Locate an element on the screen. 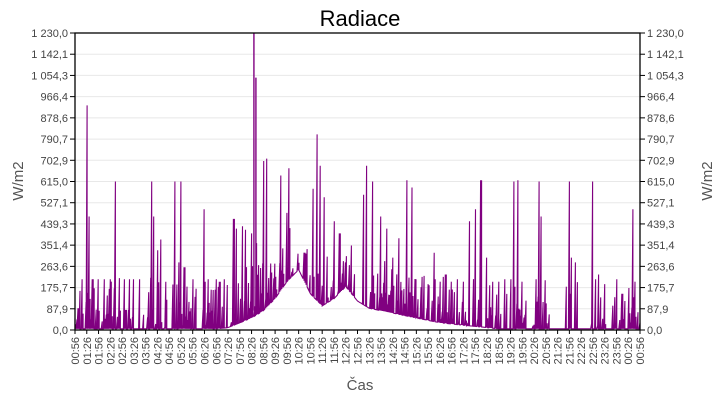 The image size is (720, 400). x-tick-label: 15:56 is located at coordinates (429, 351).